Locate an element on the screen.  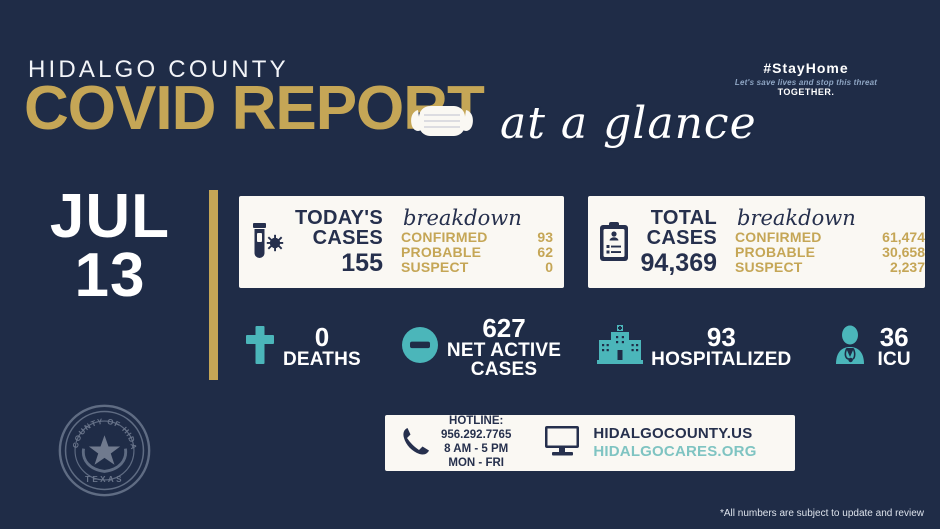
stat-icu: 36 ICU is located at coordinates (871, 347).